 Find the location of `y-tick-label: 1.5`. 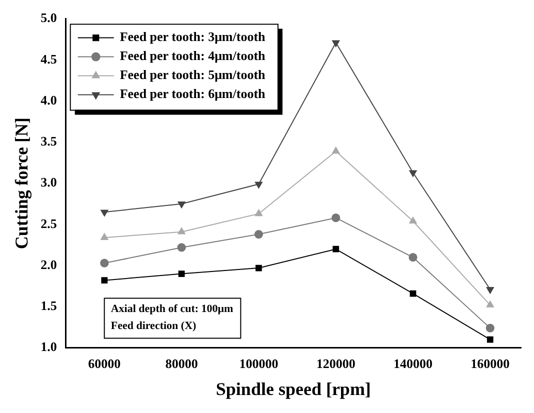

y-tick-label: 1.5 is located at coordinates (49, 306).